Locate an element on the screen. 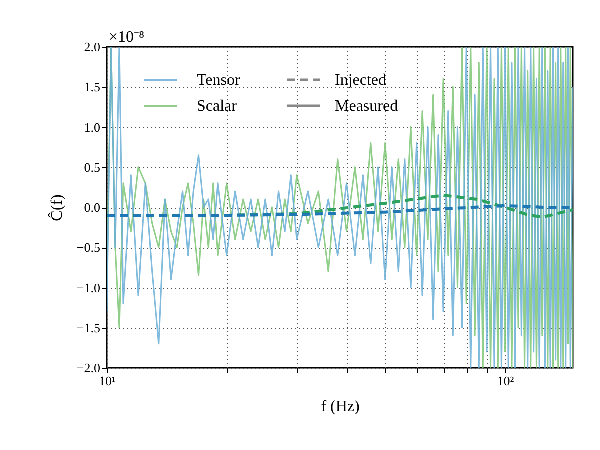 The image size is (600, 450). y-tick-label: −1.5 is located at coordinates (88, 328).